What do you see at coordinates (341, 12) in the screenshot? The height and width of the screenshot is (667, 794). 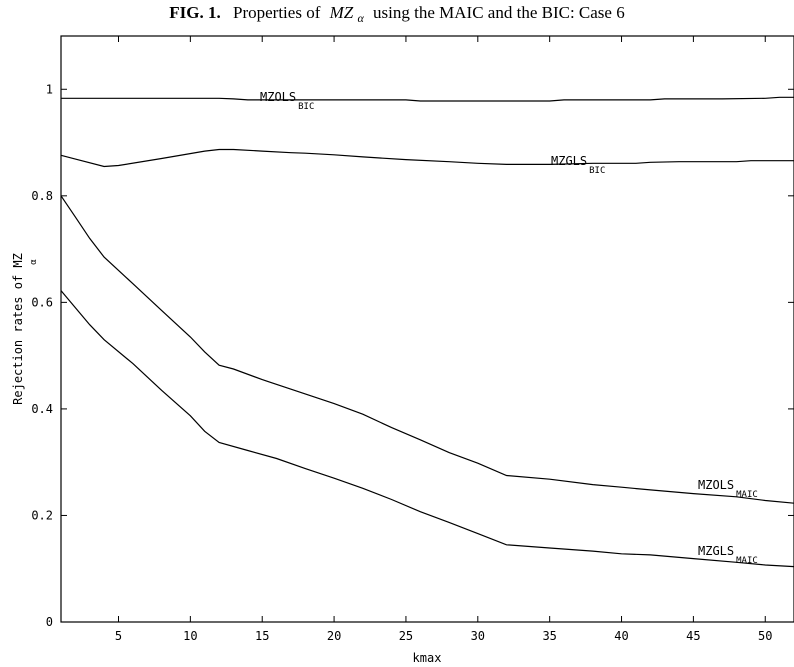 I see `title-math-main: MZ` at bounding box center [341, 12].